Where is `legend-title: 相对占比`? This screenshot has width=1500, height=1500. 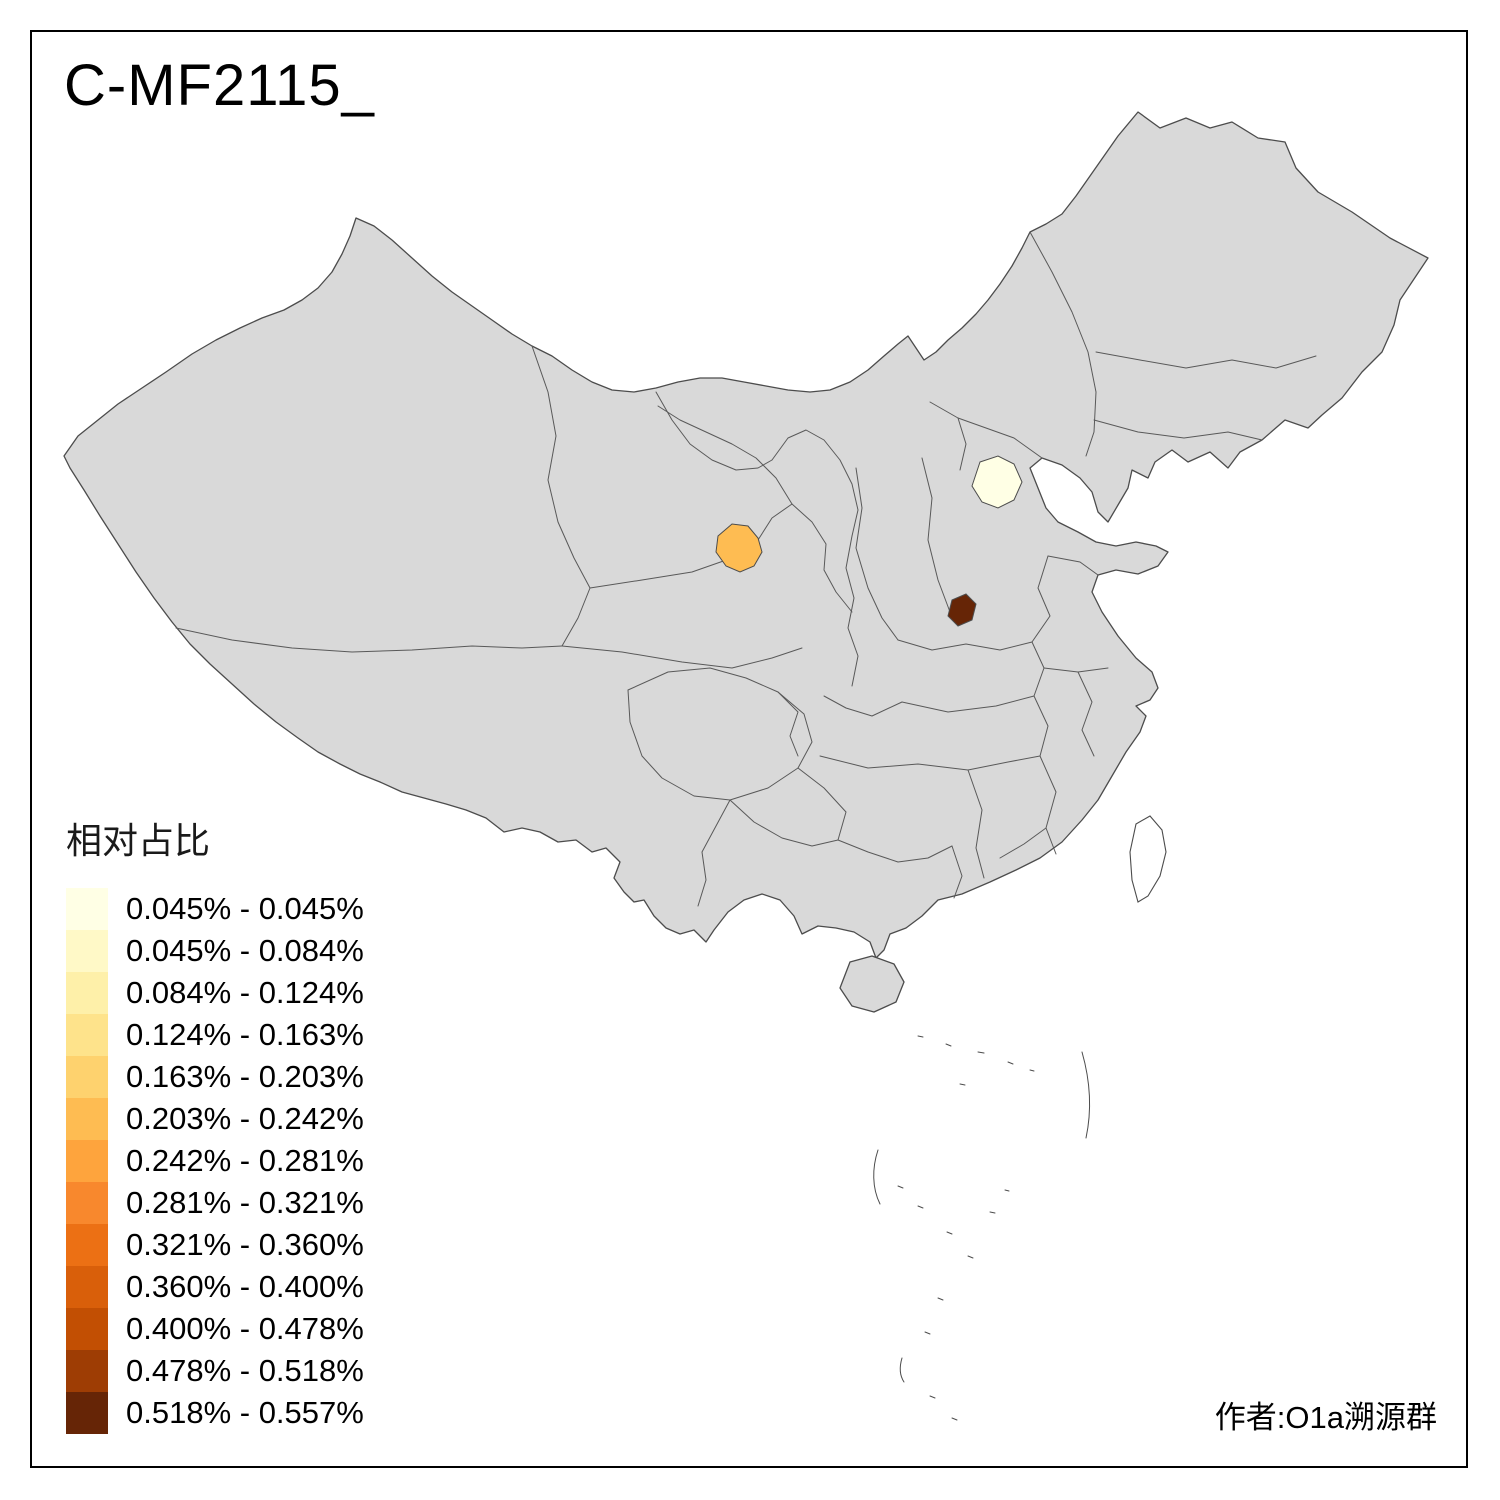 legend-title: 相对占比 is located at coordinates (138, 840).